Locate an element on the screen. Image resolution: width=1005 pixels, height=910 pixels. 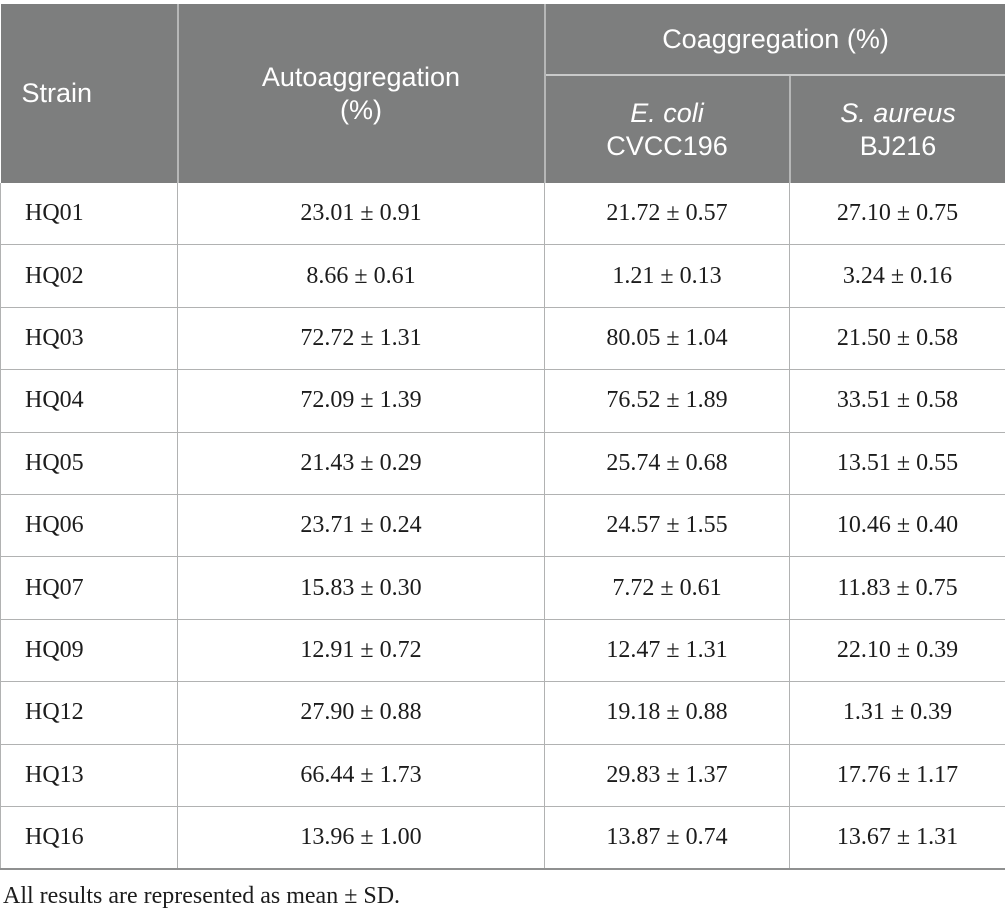
cell-strain: HQ12 is located at coordinates (89, 713).